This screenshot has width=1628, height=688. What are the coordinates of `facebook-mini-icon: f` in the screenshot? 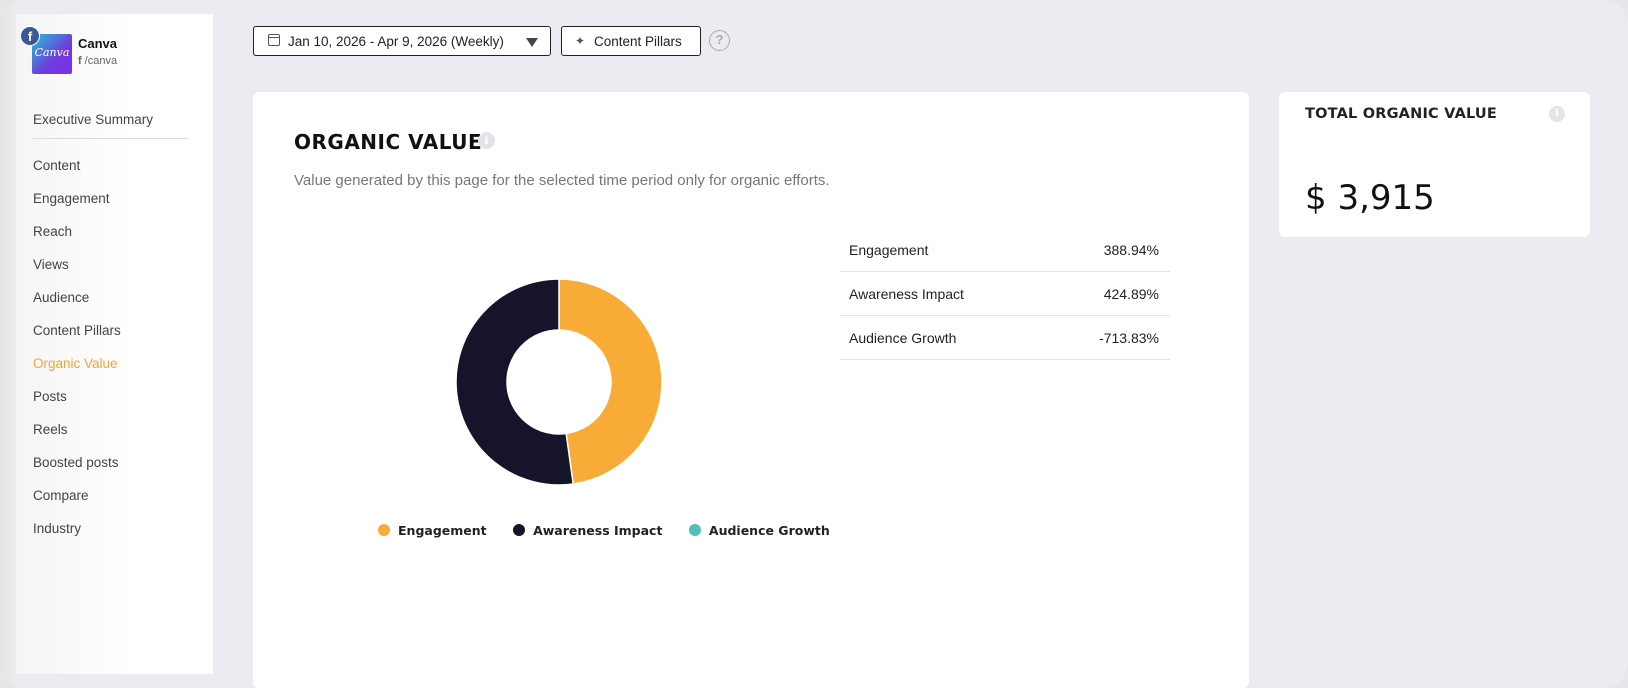 It's located at (80, 61).